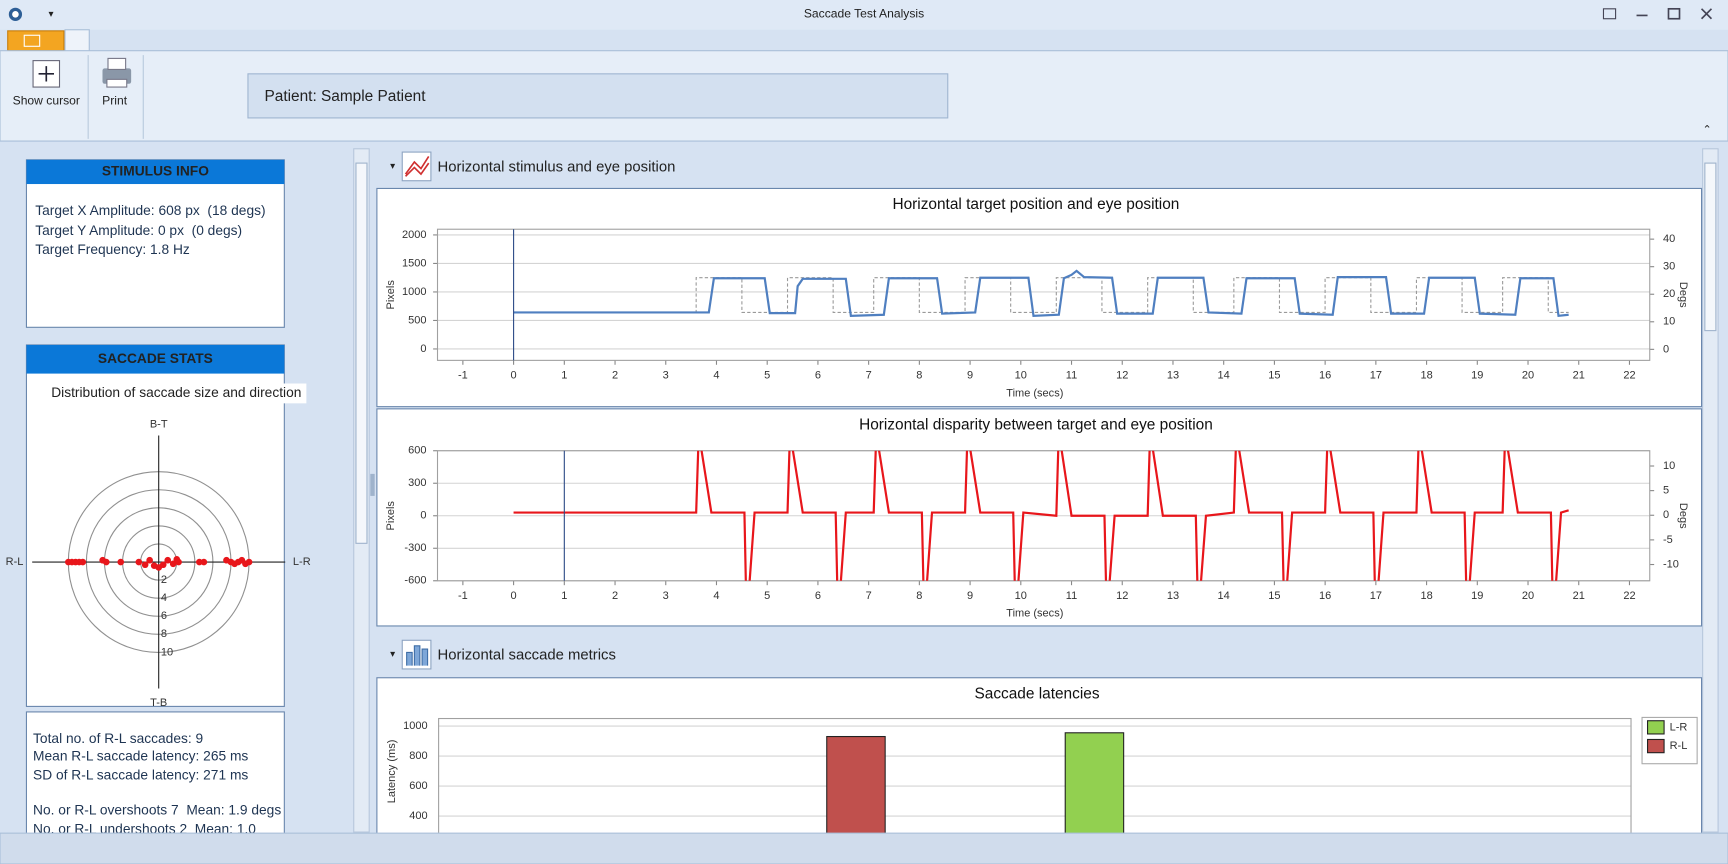 This screenshot has width=1728, height=864. What do you see at coordinates (415, 548) in the screenshot?
I see `y-tick-label: -300` at bounding box center [415, 548].